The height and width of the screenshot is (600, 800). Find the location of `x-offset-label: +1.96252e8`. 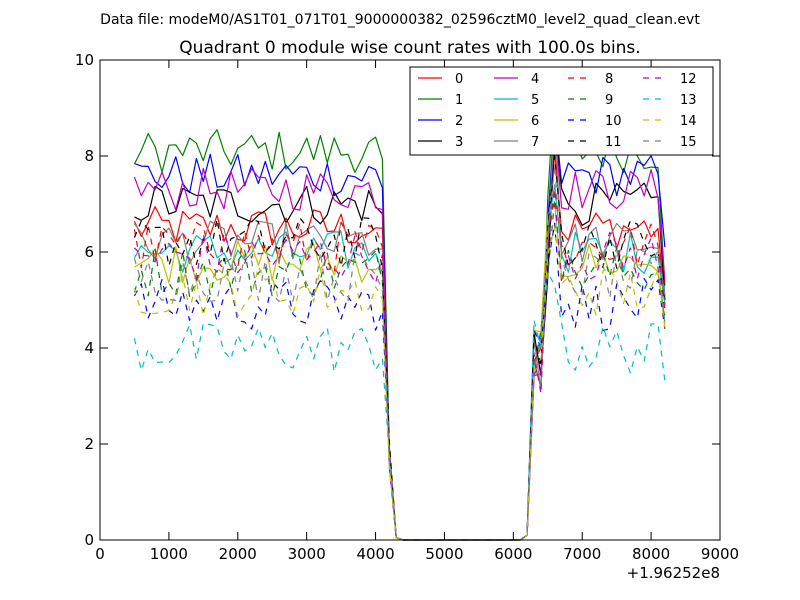

x-offset-label: +1.96252e8 is located at coordinates (673, 573).